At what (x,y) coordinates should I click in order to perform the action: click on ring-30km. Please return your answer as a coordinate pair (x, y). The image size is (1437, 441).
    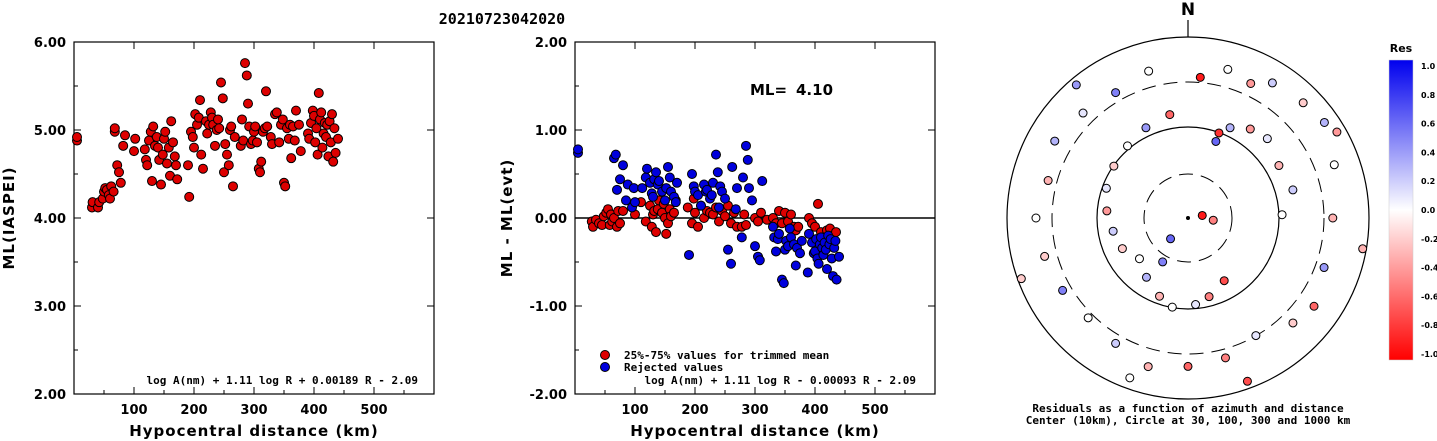
    Looking at the image, I should click on (1188, 218).